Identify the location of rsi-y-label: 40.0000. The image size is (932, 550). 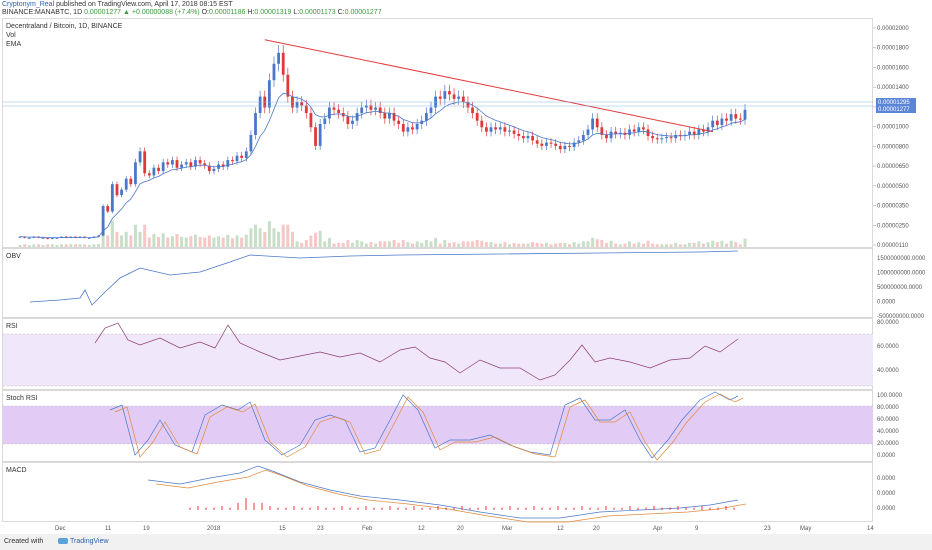
(888, 371).